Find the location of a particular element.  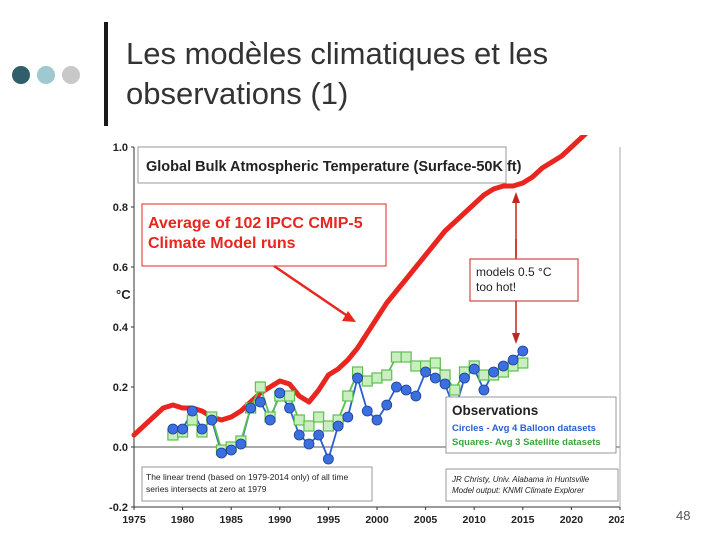

credit-box is located at coordinates (532, 485).